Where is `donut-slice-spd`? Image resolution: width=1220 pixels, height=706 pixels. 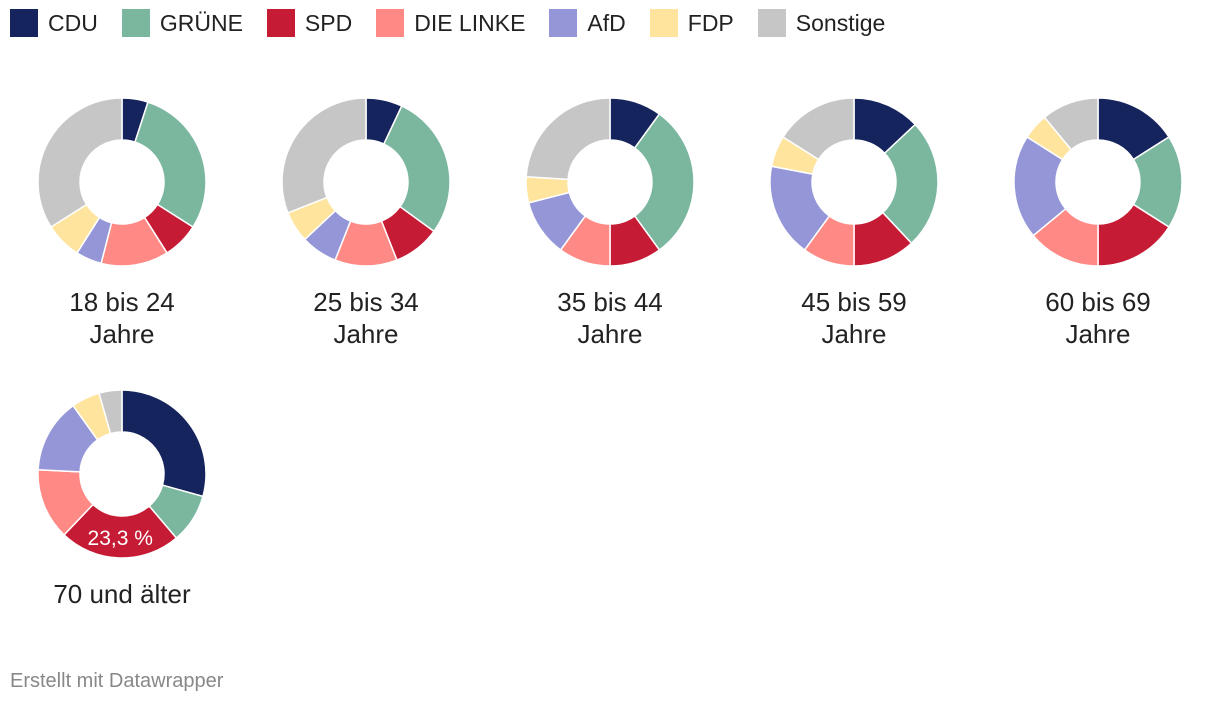
donut-slice-spd is located at coordinates (120, 531).